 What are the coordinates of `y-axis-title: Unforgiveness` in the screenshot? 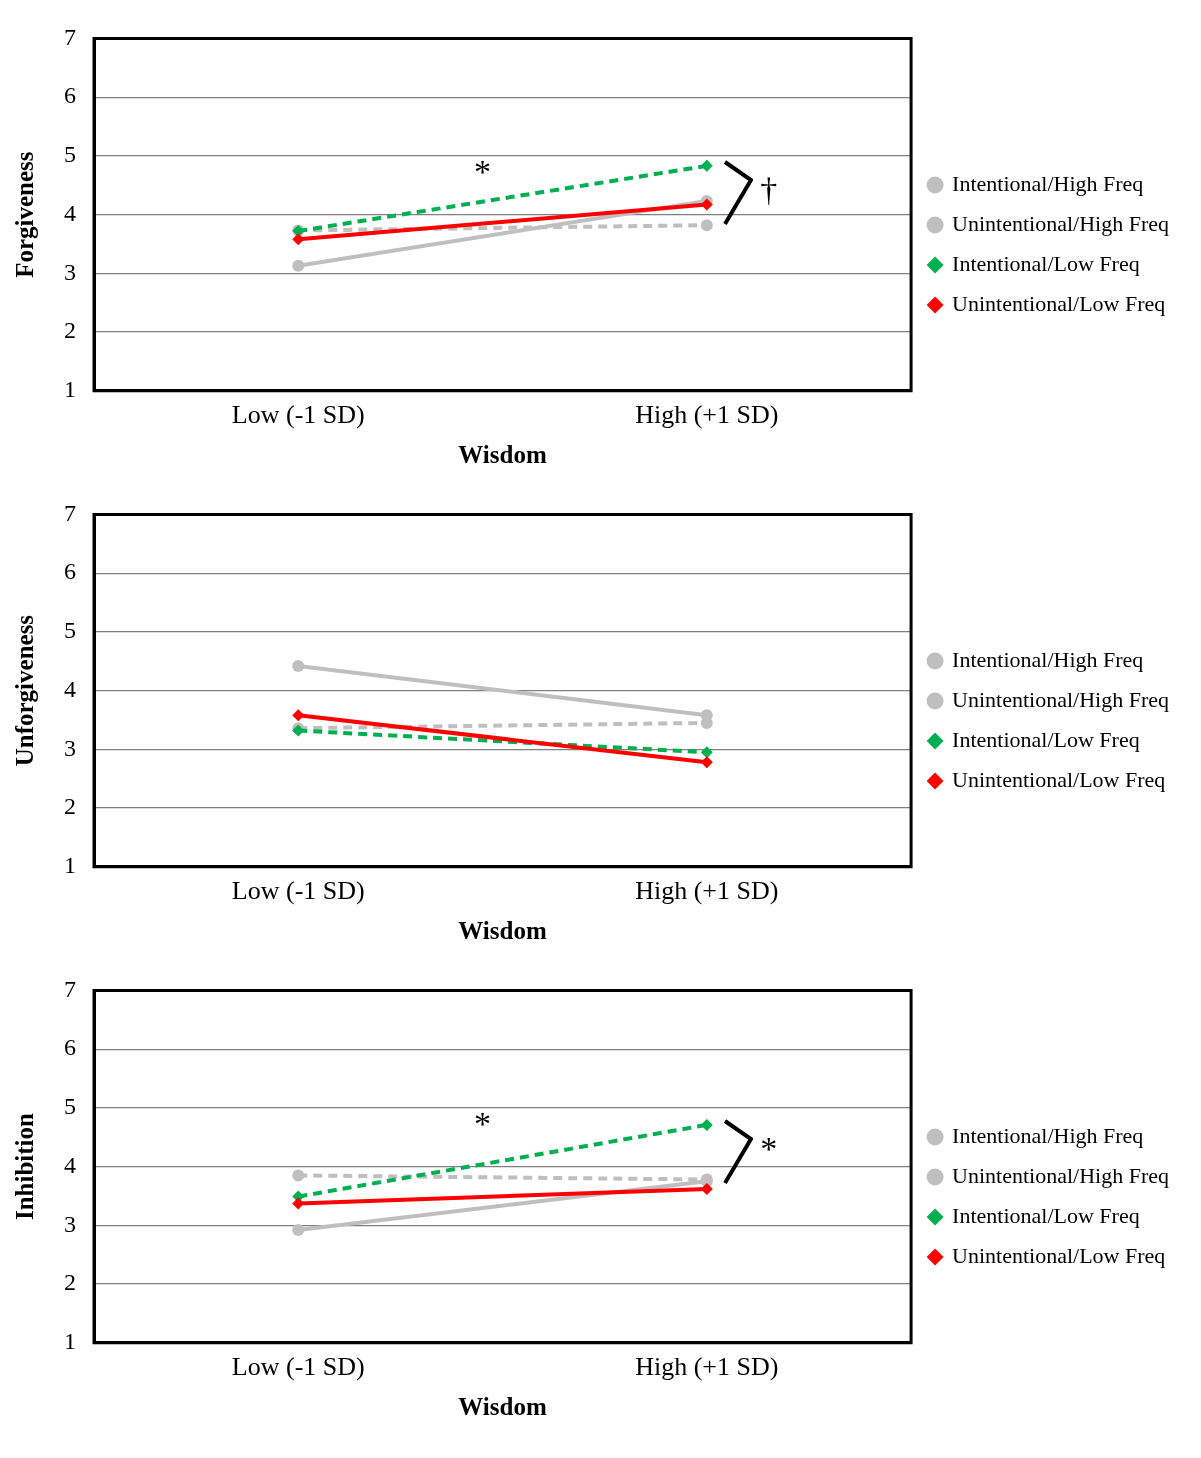 It's located at (25, 690).